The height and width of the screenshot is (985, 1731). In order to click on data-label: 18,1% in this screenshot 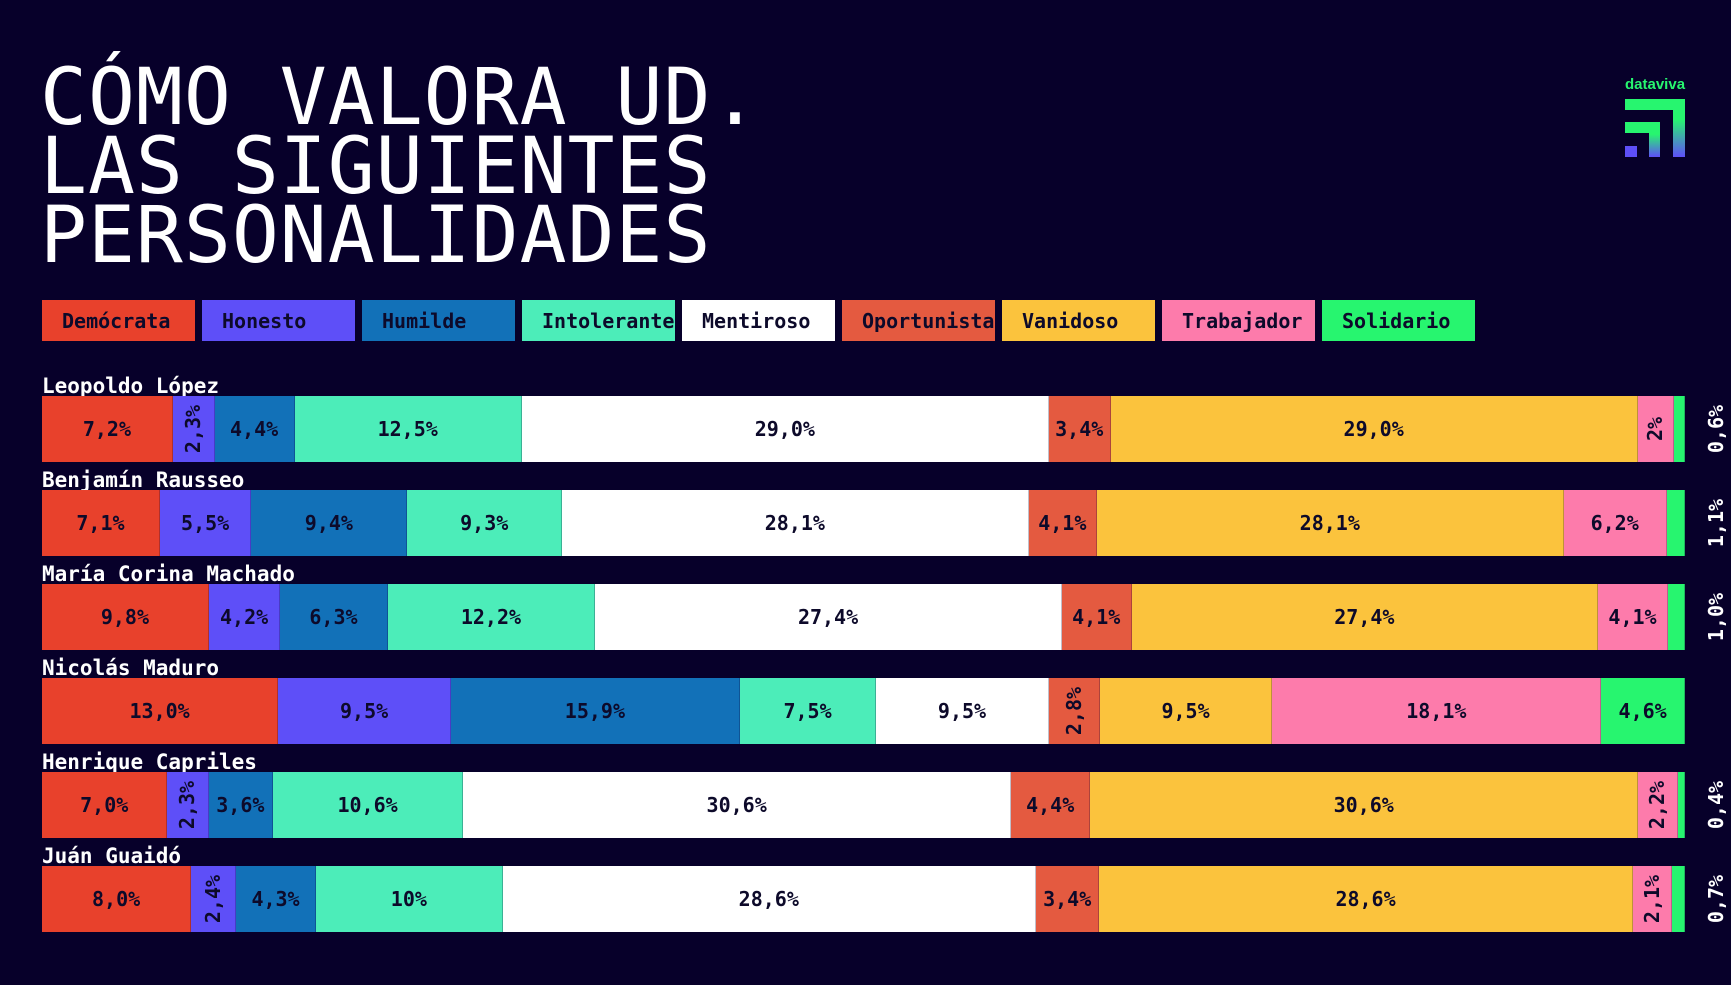, I will do `click(1436, 711)`.